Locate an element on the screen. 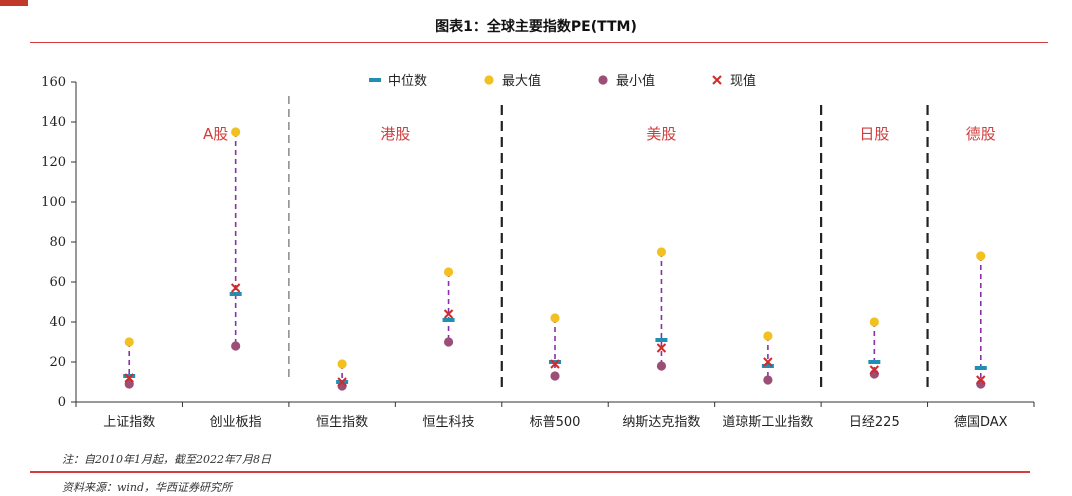 The width and height of the screenshot is (1072, 496). legend-median-swatch is located at coordinates (375, 80).